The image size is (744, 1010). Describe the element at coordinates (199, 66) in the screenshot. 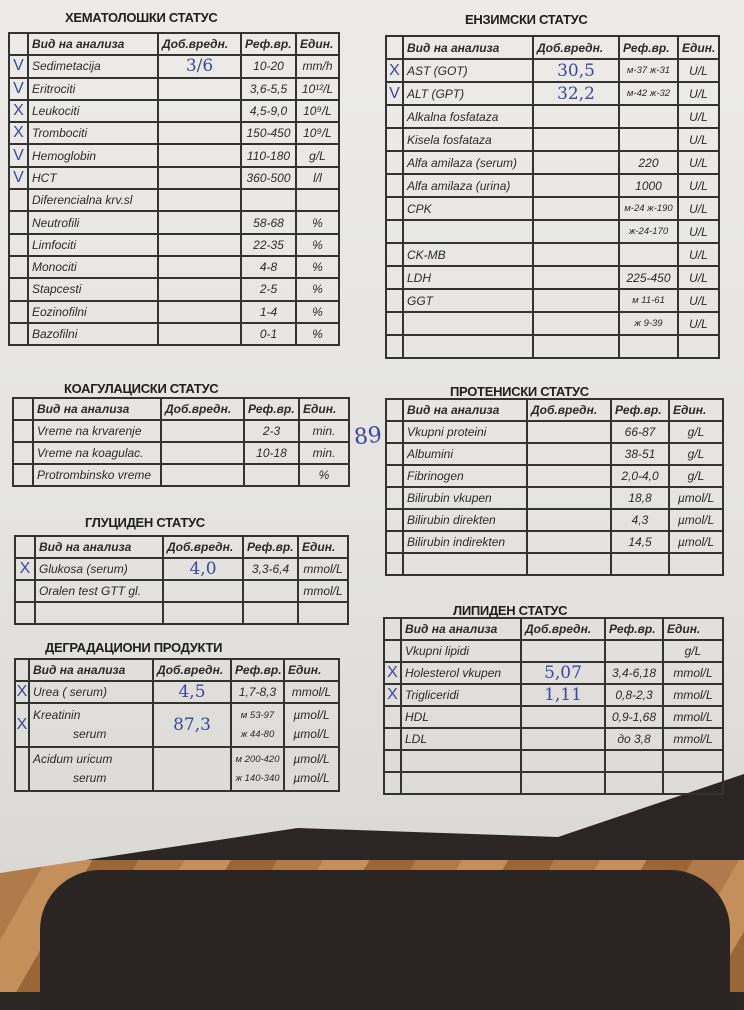

I see `result-value: 3/6` at that location.